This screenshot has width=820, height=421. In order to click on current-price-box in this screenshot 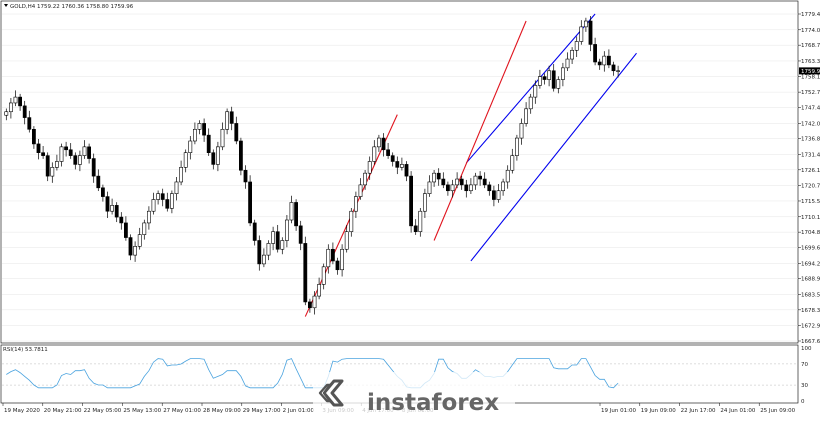, I will do `click(809, 71)`.